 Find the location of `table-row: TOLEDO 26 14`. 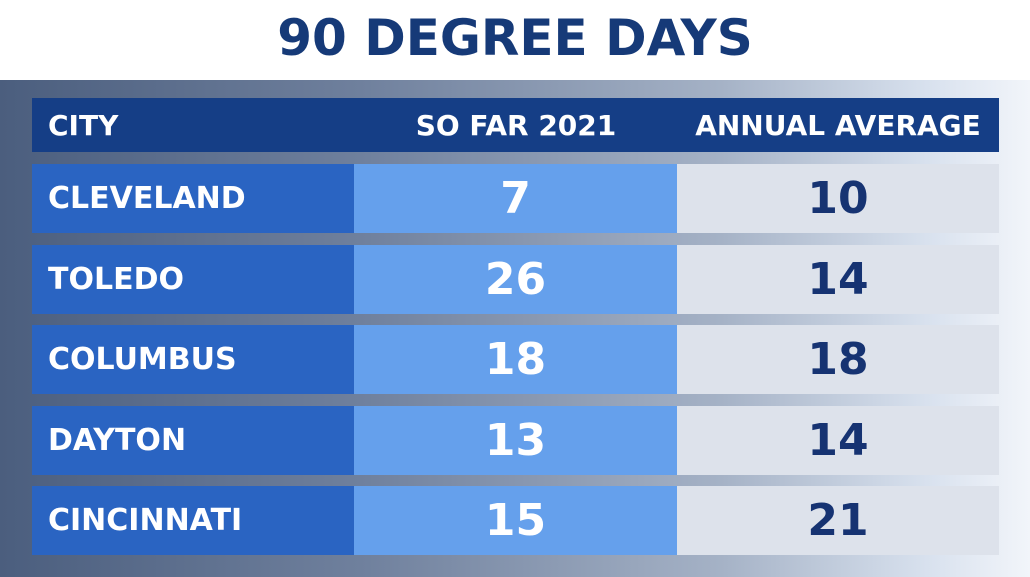

table-row: TOLEDO 26 14 is located at coordinates (515, 279).